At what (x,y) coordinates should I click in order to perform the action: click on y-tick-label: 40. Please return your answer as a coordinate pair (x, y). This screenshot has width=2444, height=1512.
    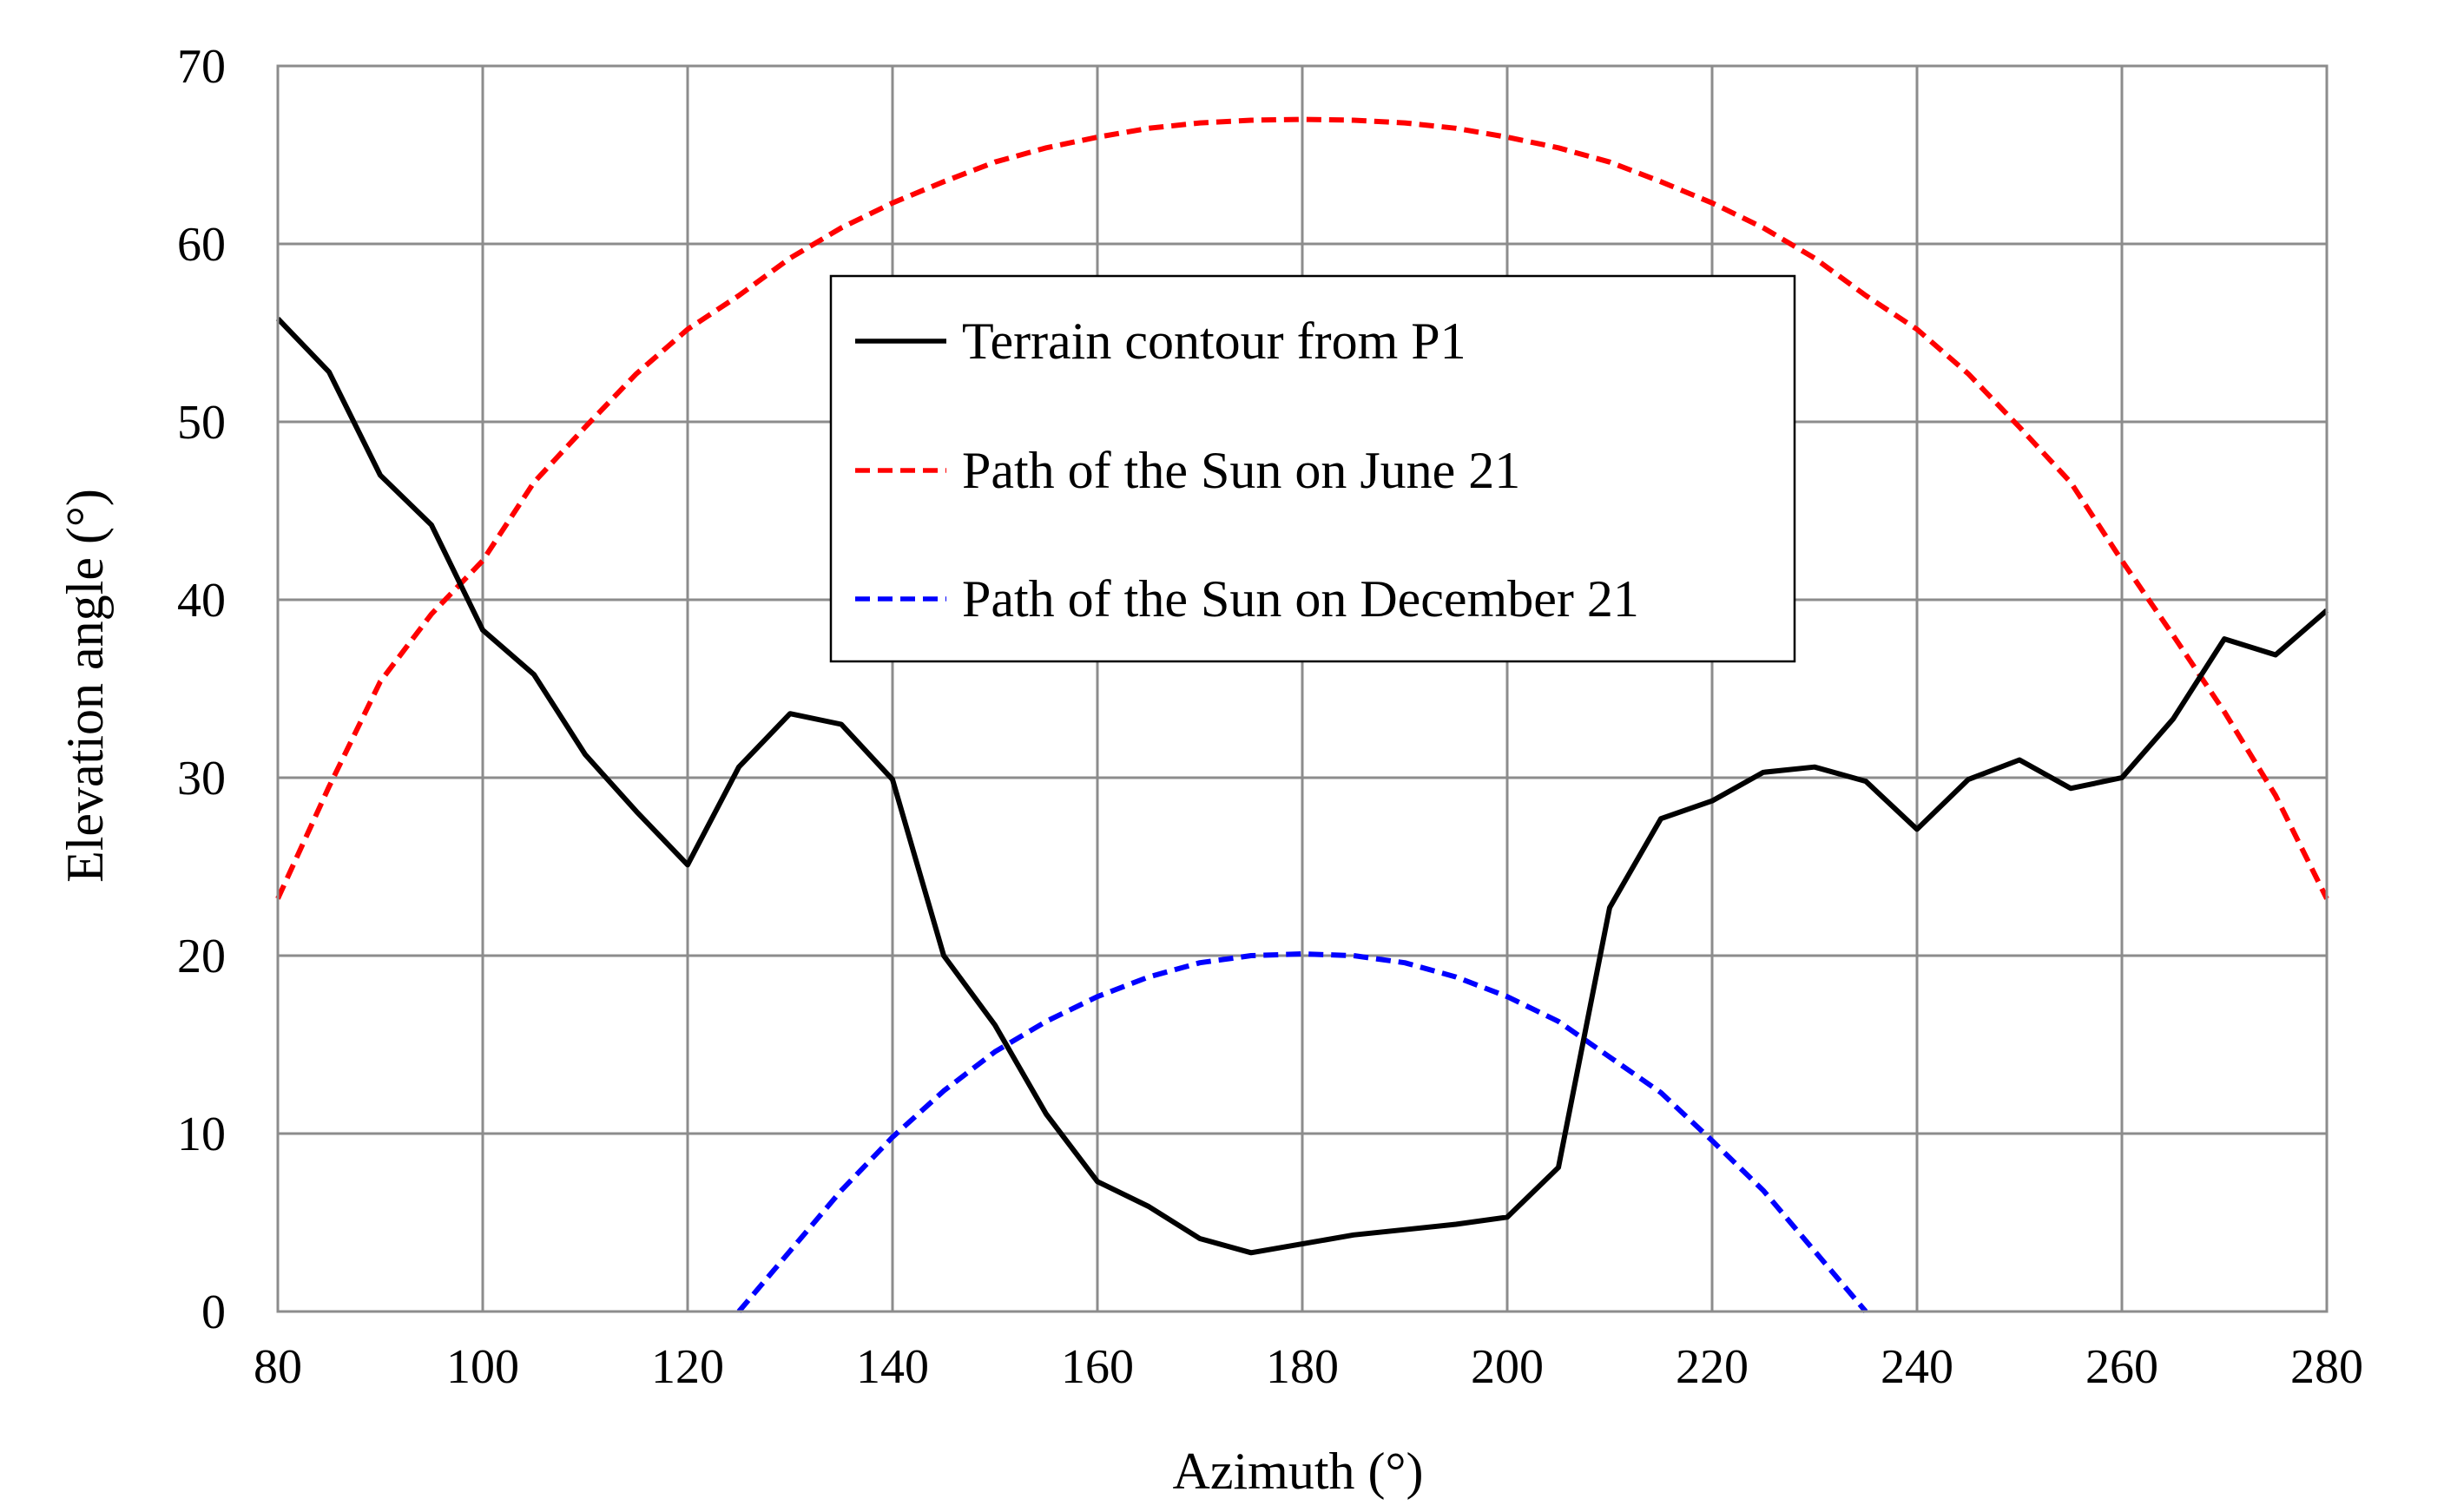
    Looking at the image, I should click on (201, 601).